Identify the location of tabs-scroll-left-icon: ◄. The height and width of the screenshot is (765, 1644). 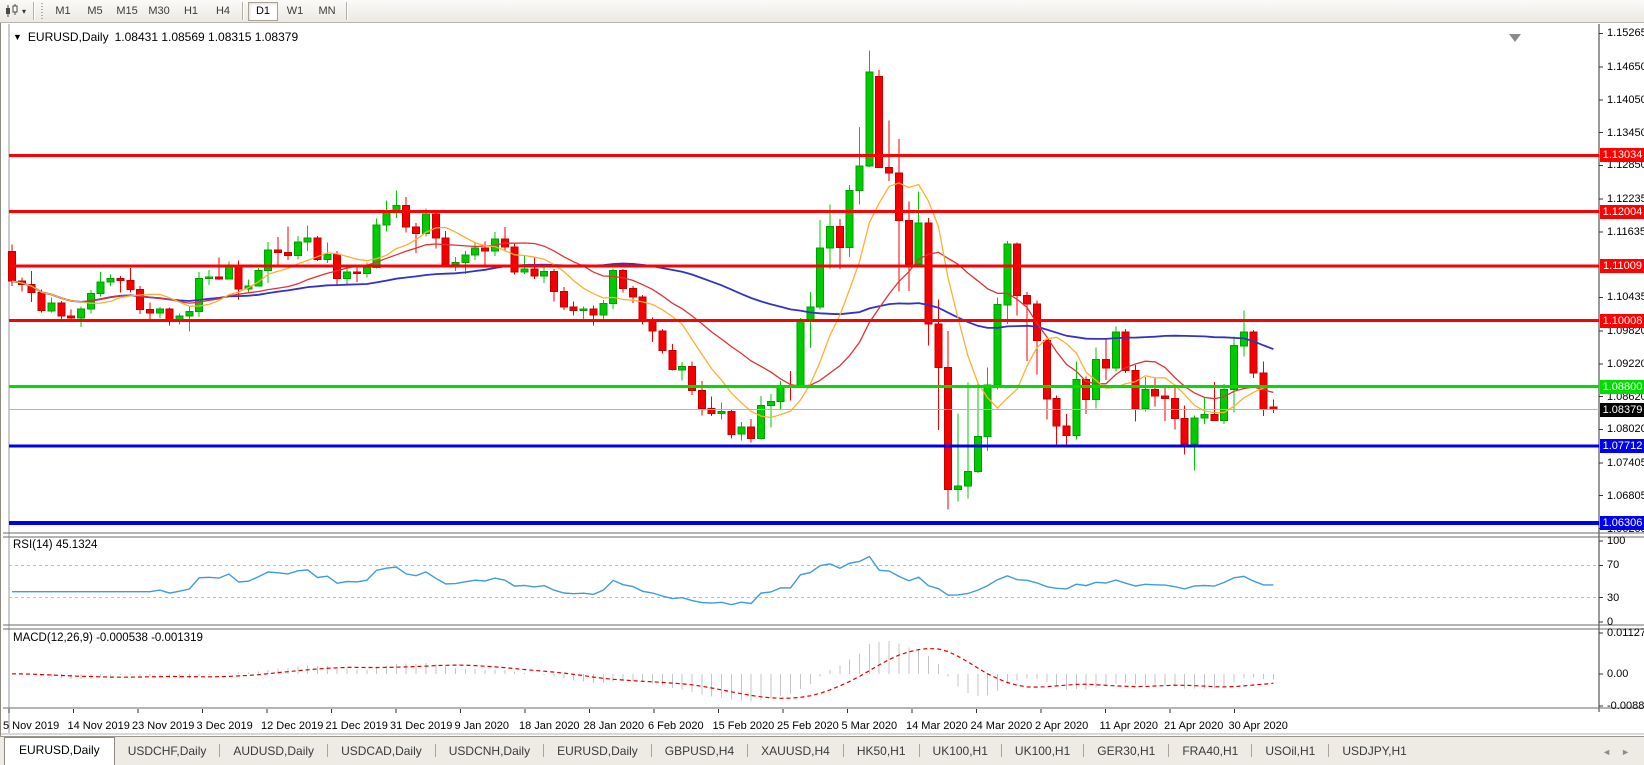
(1607, 752).